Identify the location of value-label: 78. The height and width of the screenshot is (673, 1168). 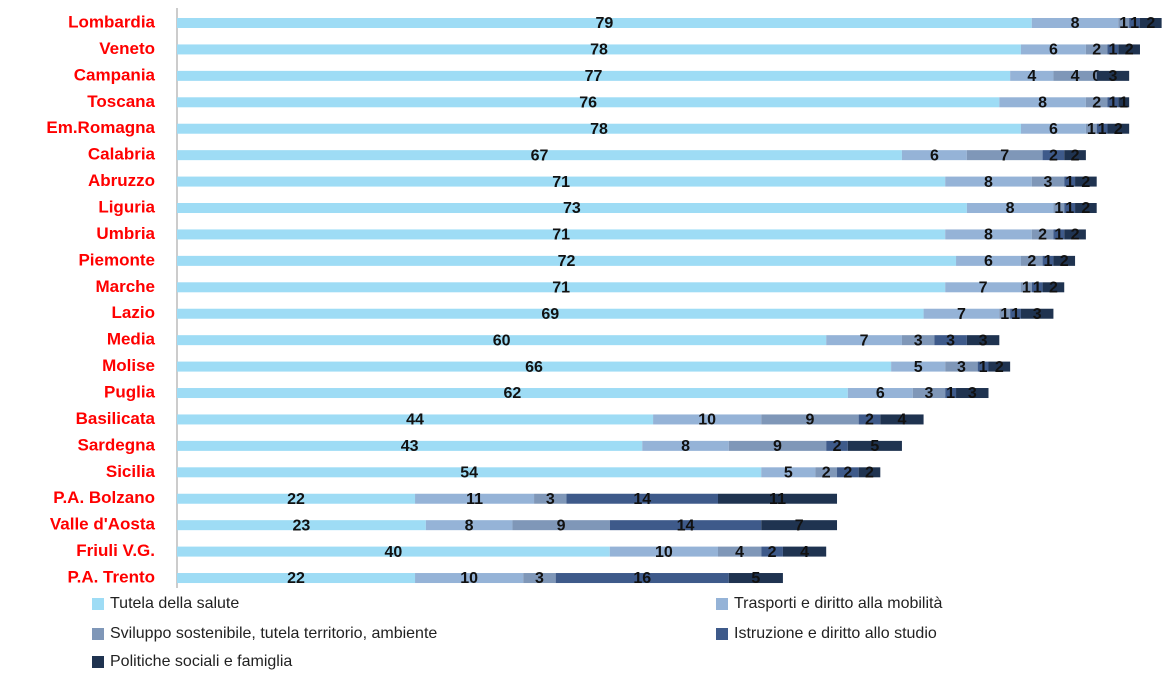
(599, 50).